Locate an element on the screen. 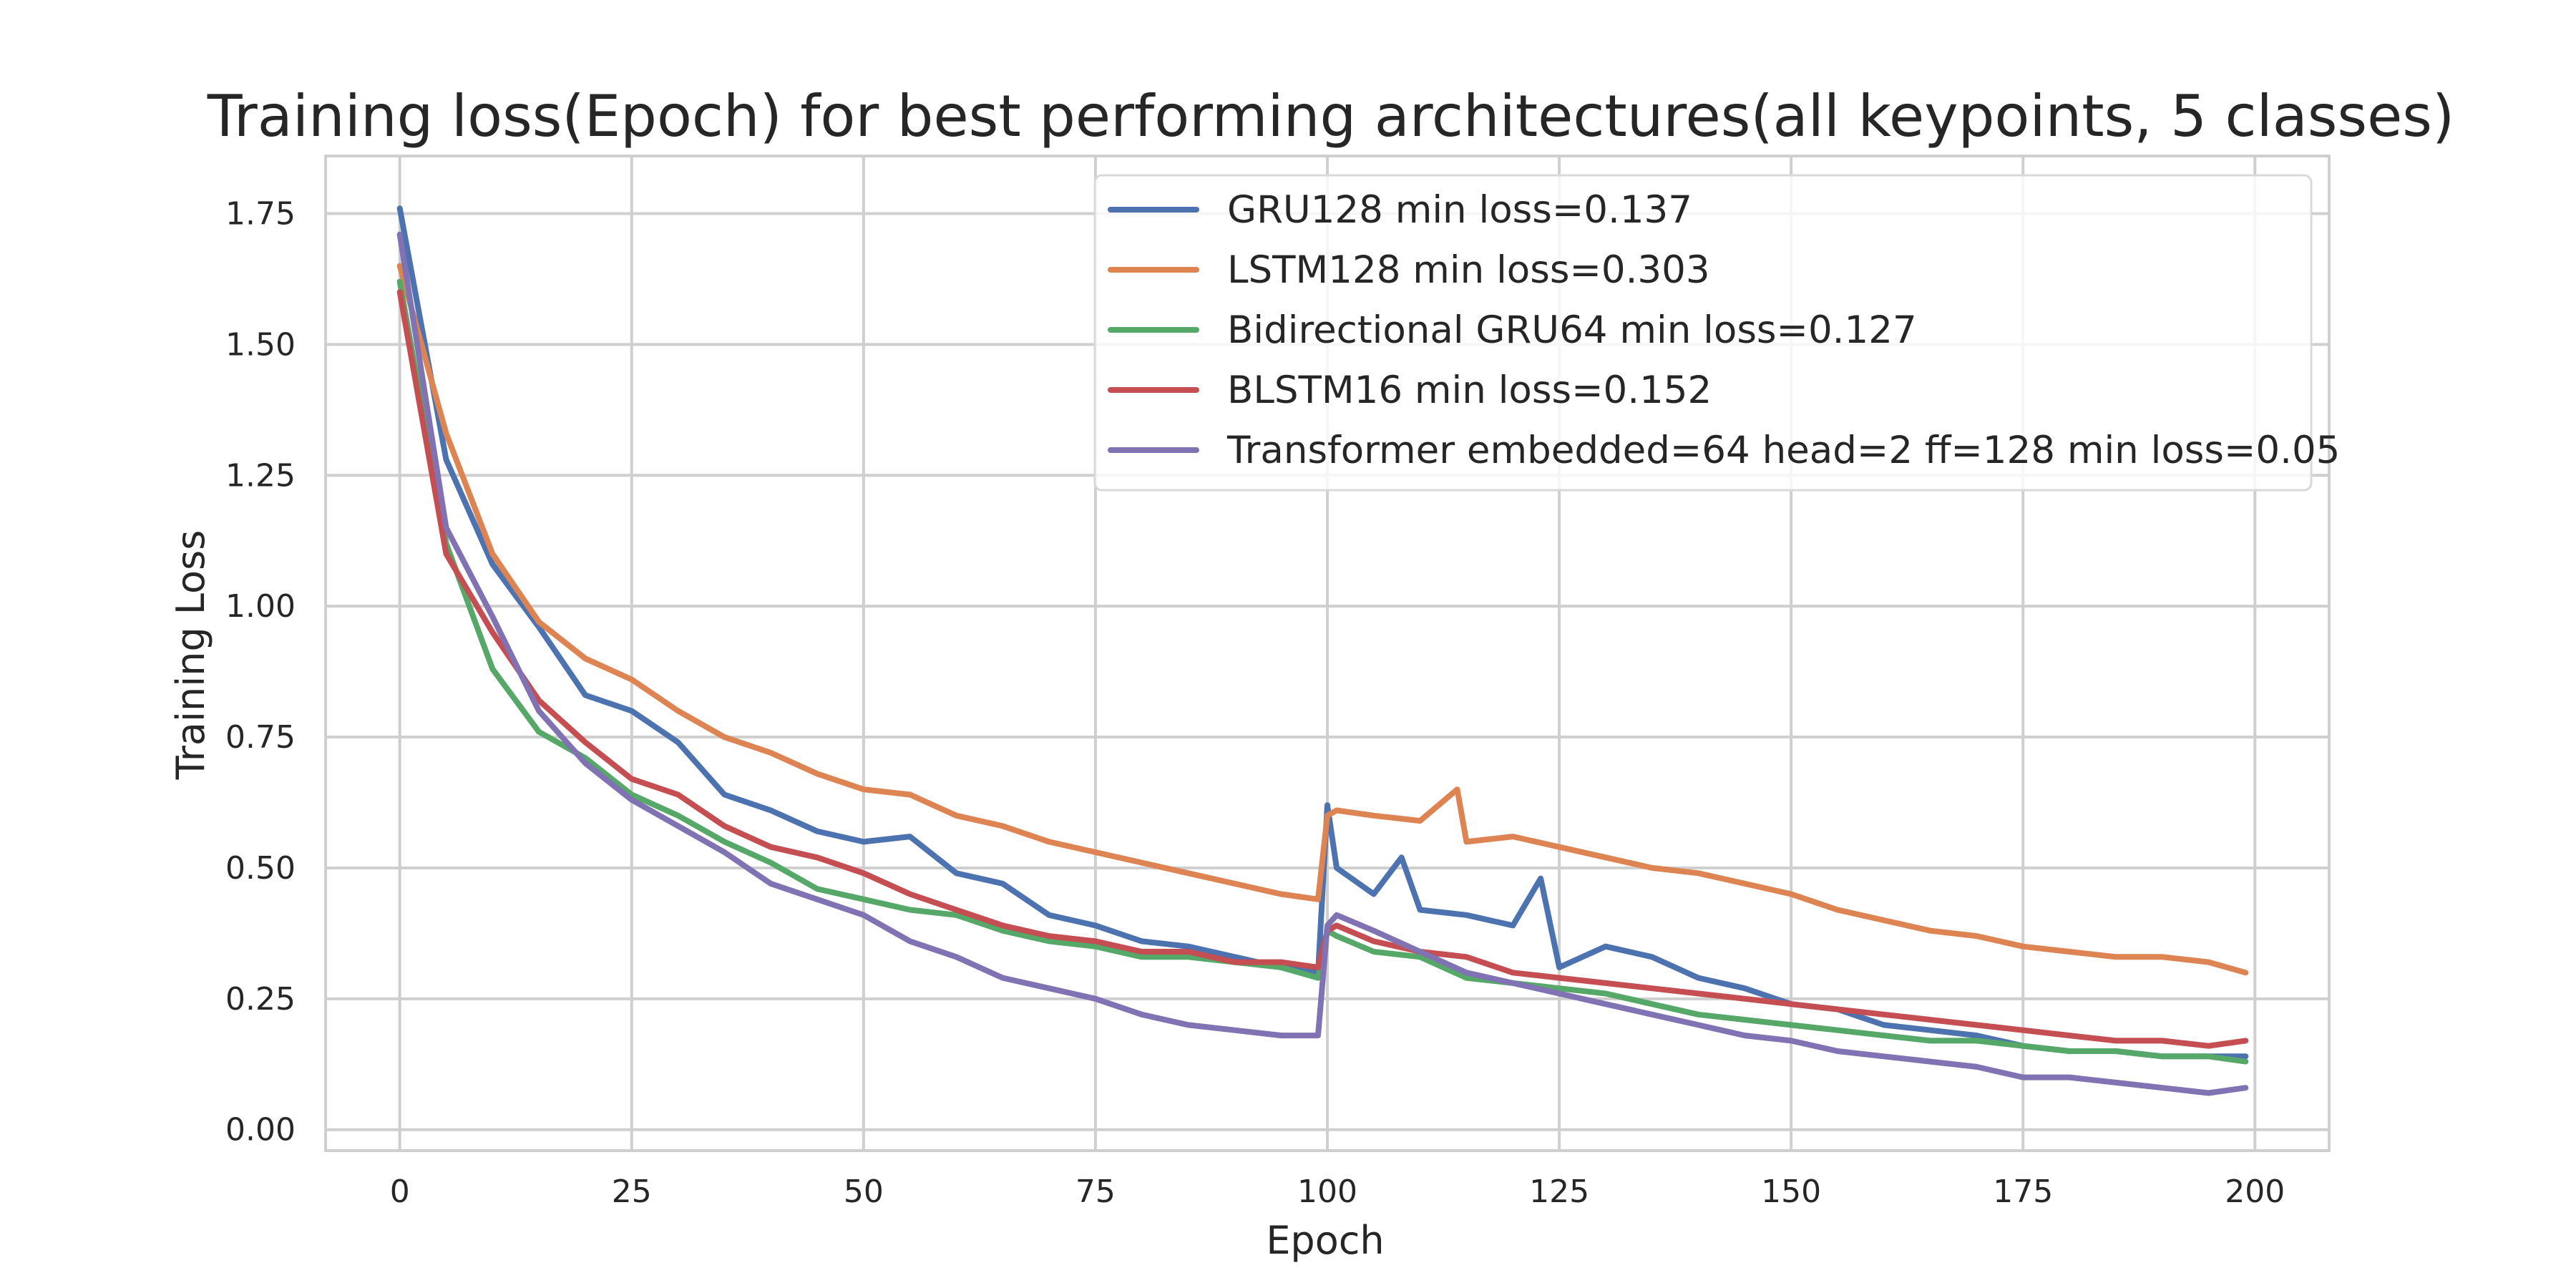 The width and height of the screenshot is (2576, 1288). y-tick-label: 0.25 is located at coordinates (260, 999).